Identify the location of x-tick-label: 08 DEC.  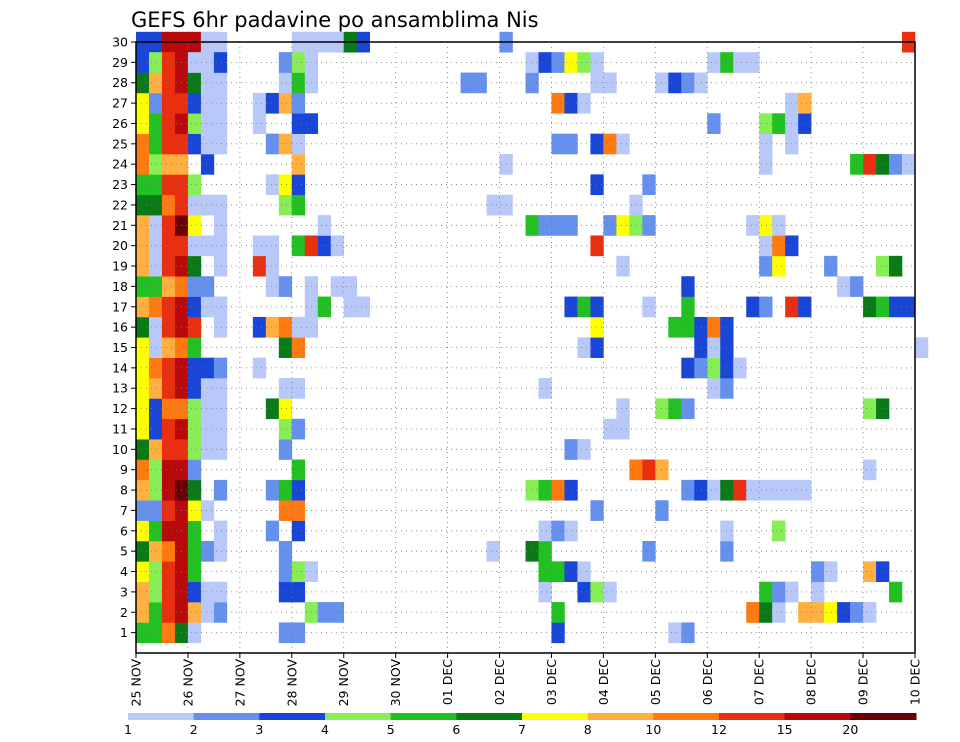
(811, 682).